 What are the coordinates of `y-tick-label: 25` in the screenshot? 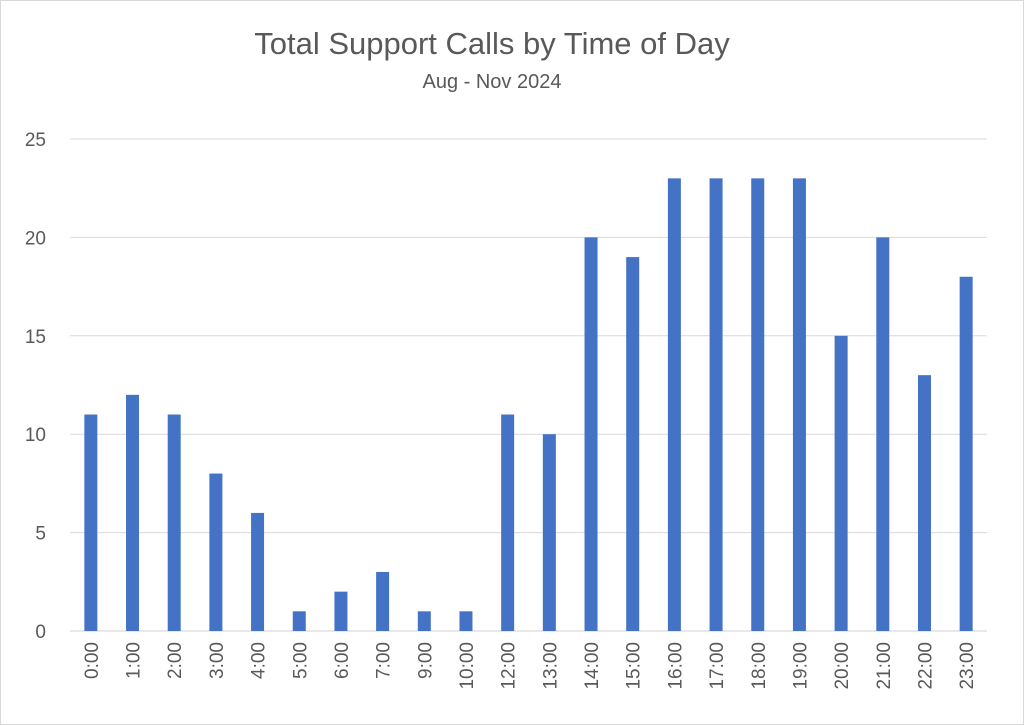 It's located at (35, 140).